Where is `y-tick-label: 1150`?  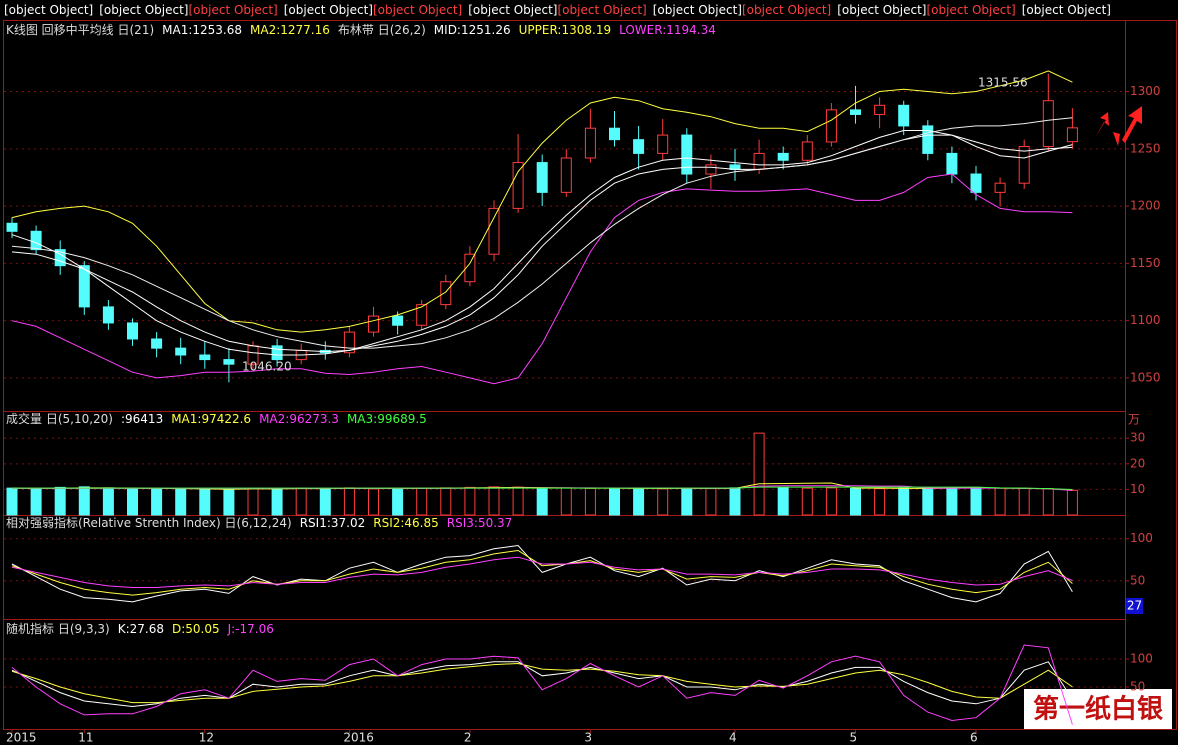
y-tick-label: 1150 is located at coordinates (1145, 263).